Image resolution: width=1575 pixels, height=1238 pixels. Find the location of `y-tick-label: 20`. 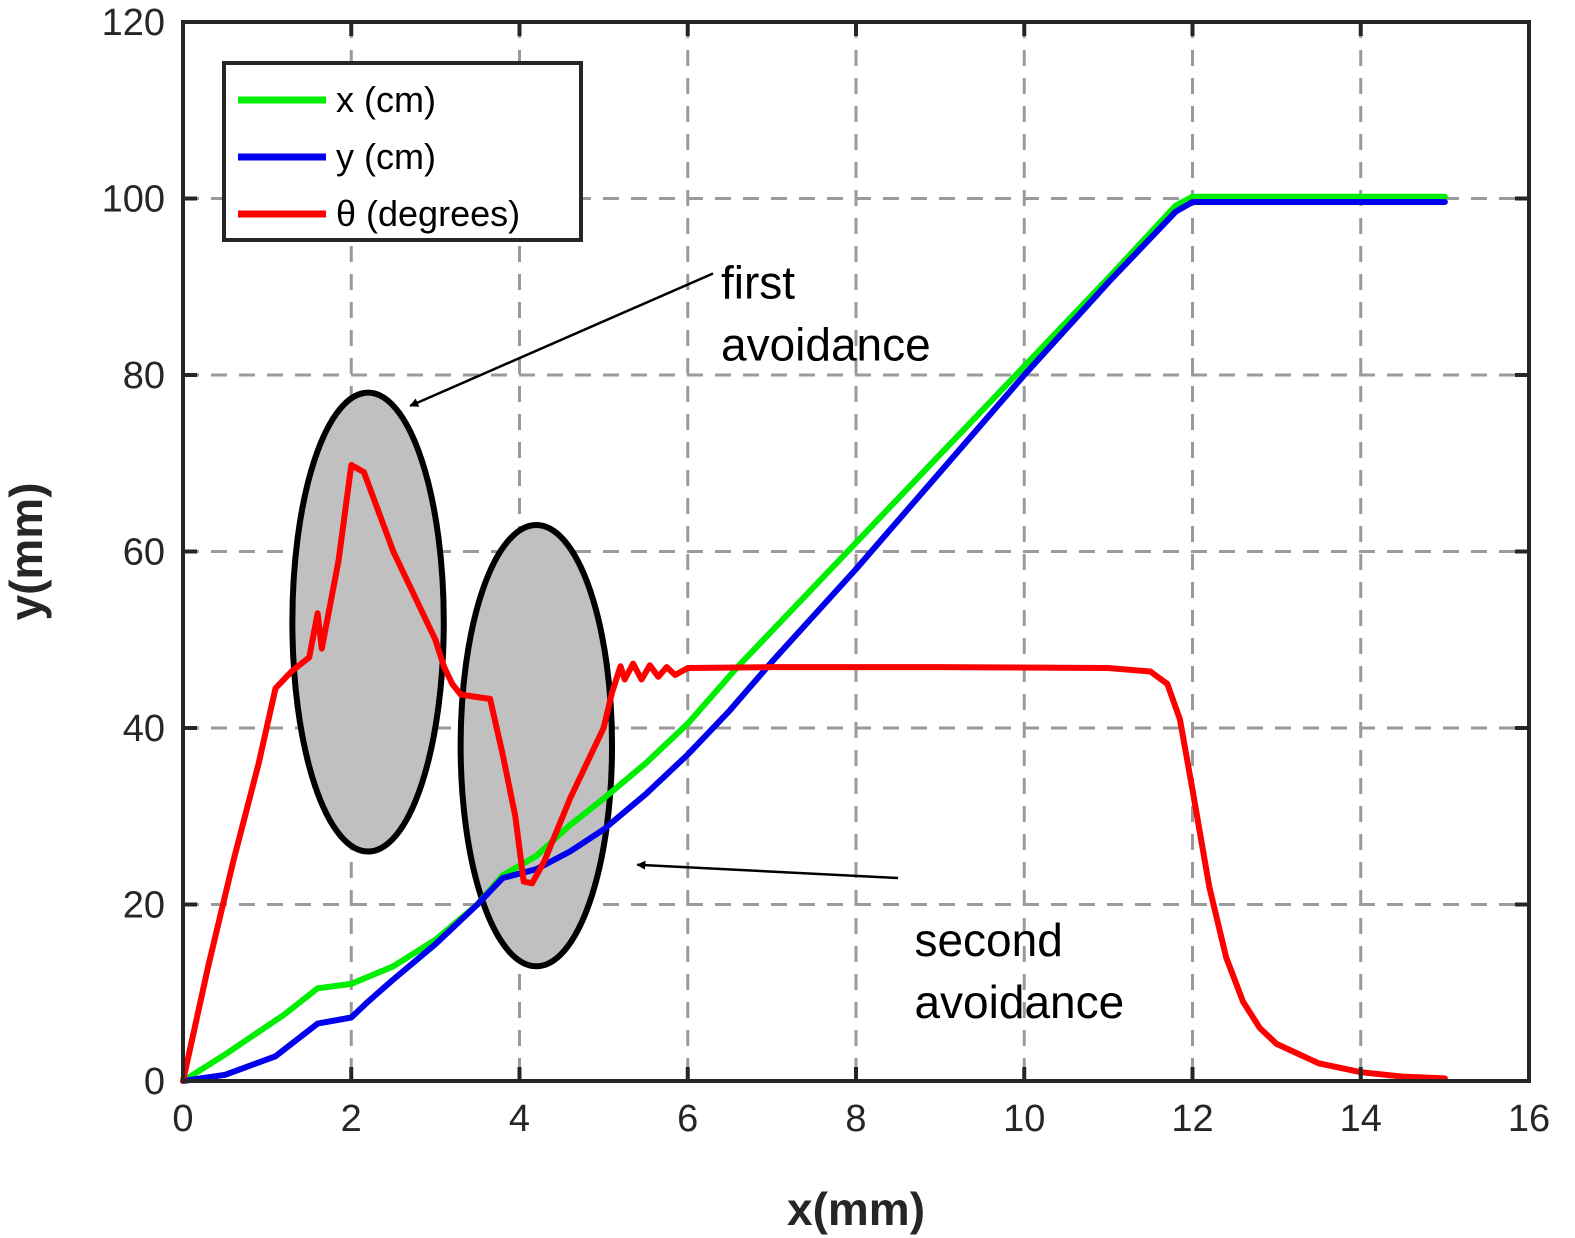

y-tick-label: 20 is located at coordinates (144, 906).